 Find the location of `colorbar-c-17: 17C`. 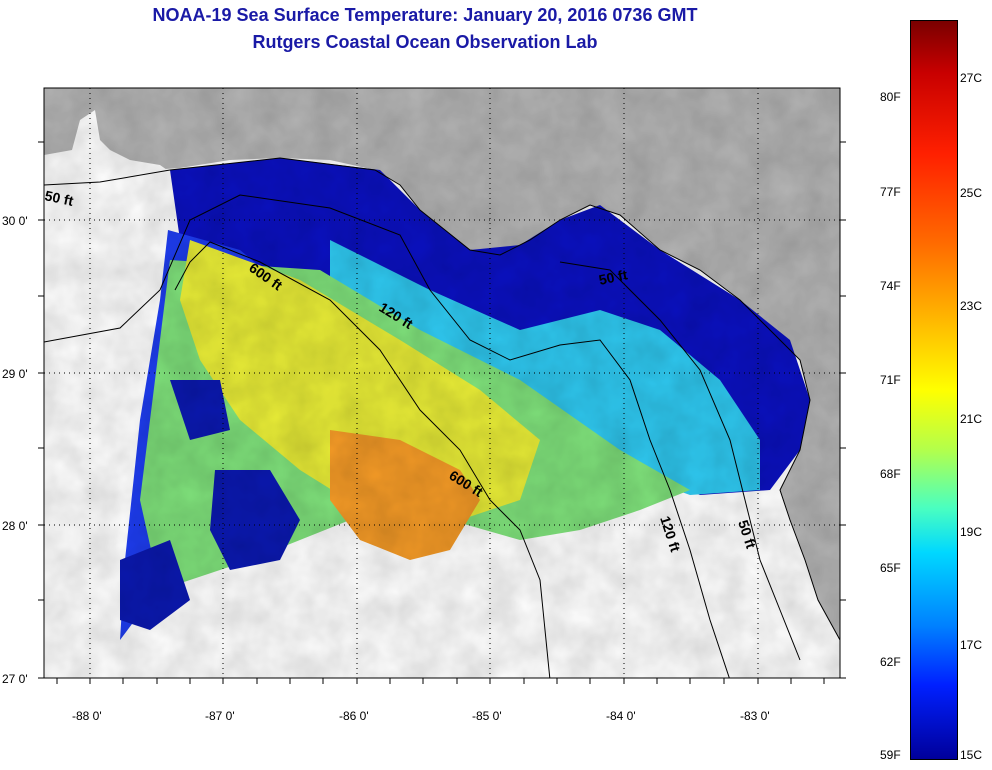

colorbar-c-17: 17C is located at coordinates (971, 645).